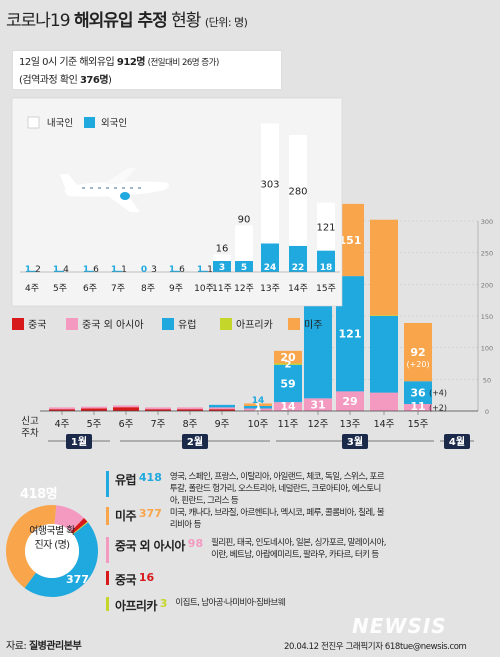 Image resolution: width=500 pixels, height=657 pixels. What do you see at coordinates (418, 393) in the screenshot?
I see `bar-value-label: 36` at bounding box center [418, 393].